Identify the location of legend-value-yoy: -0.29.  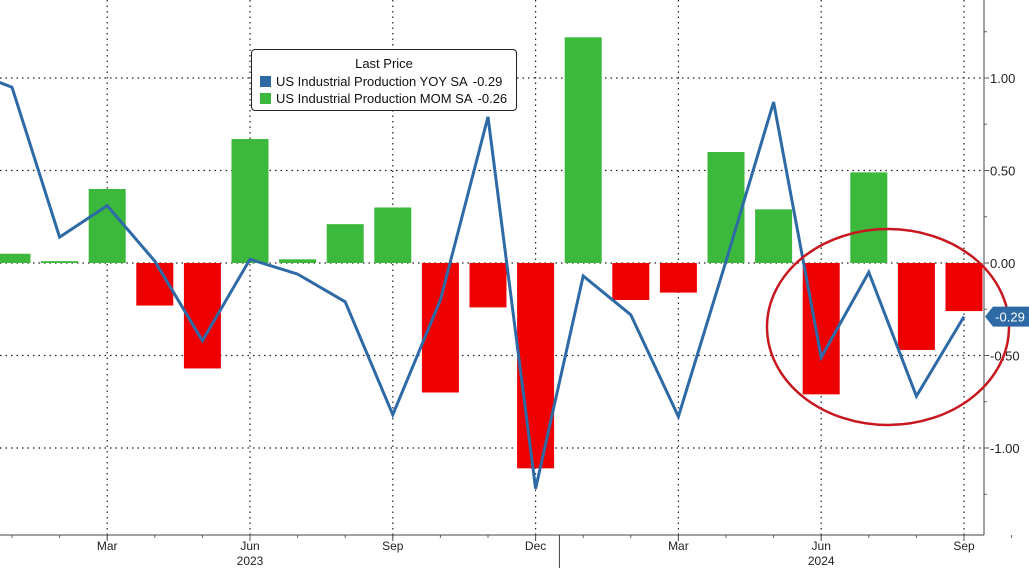
(488, 81).